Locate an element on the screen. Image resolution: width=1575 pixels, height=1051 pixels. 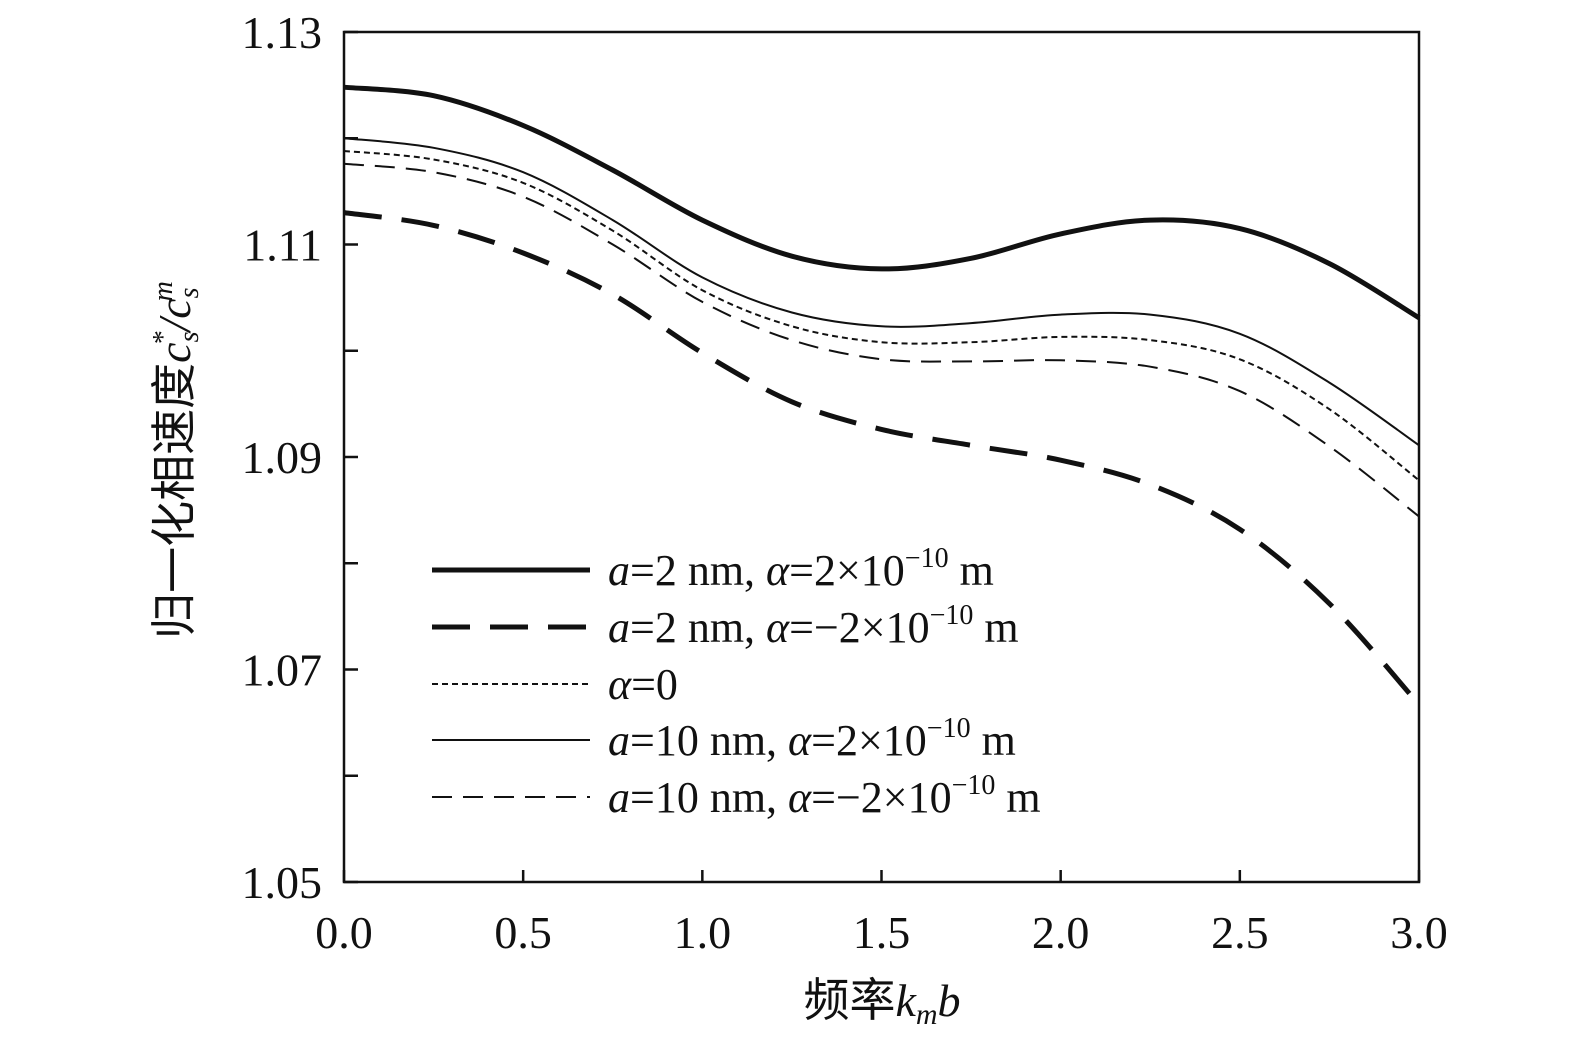
x-axis-title: 频率kmb is located at coordinates (881, 1002).